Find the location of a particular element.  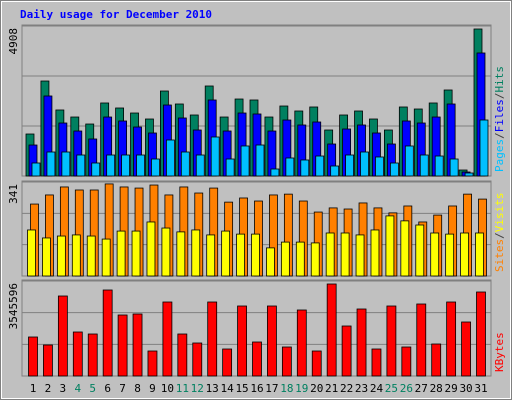

legend: Sites/Visits is located at coordinates (499, 233).